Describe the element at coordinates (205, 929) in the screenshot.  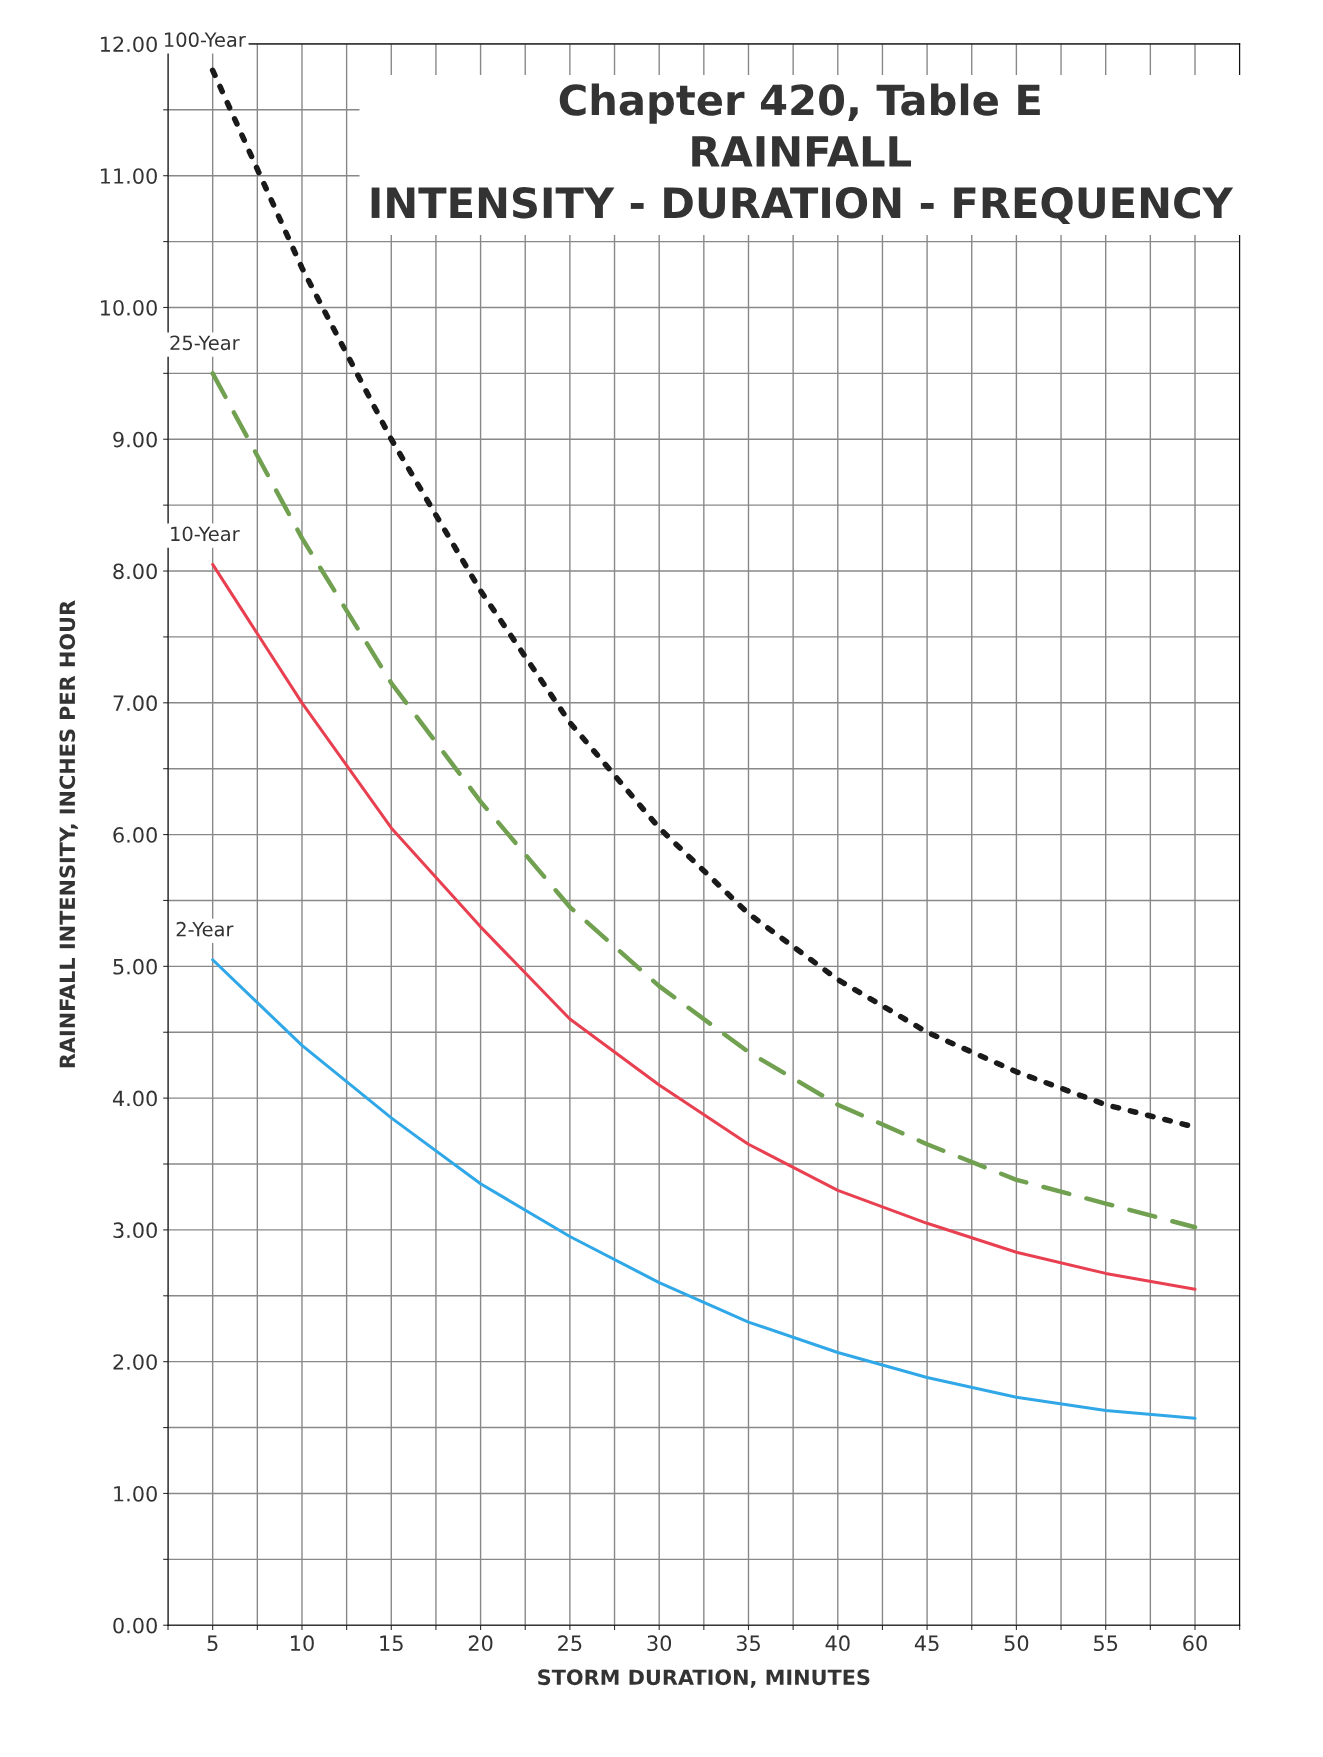
I see `series-label: 2-Year` at that location.